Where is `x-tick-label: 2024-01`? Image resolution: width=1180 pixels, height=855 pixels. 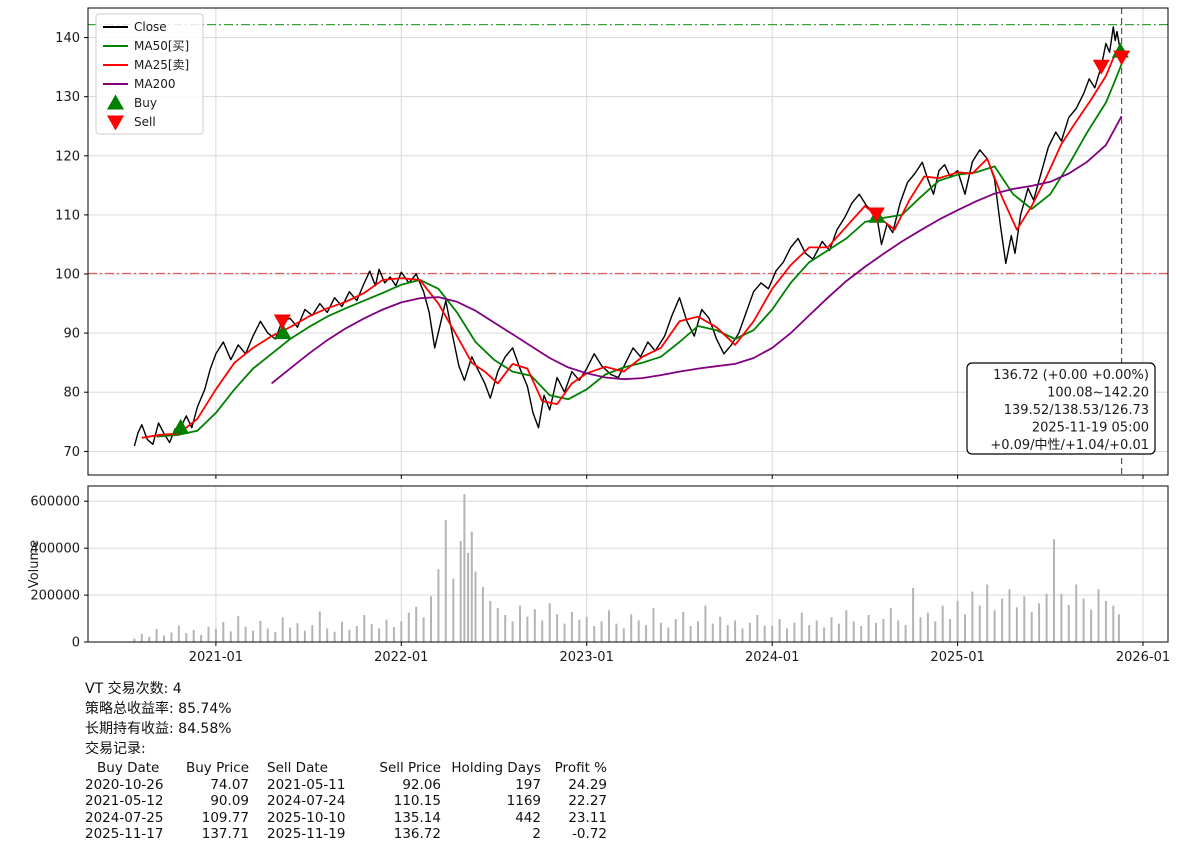 x-tick-label: 2024-01 is located at coordinates (772, 657).